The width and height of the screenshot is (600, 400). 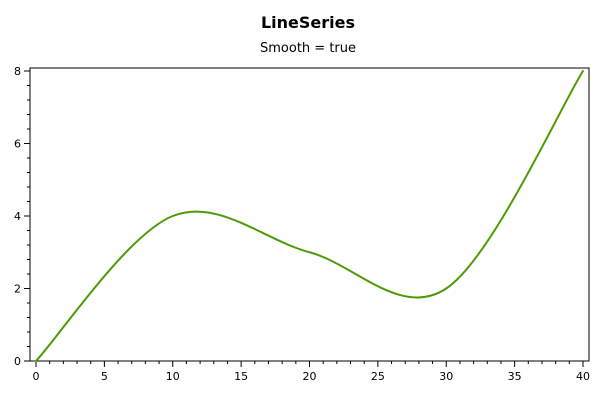 What do you see at coordinates (36, 376) in the screenshot?
I see `x-tick-label: 0` at bounding box center [36, 376].